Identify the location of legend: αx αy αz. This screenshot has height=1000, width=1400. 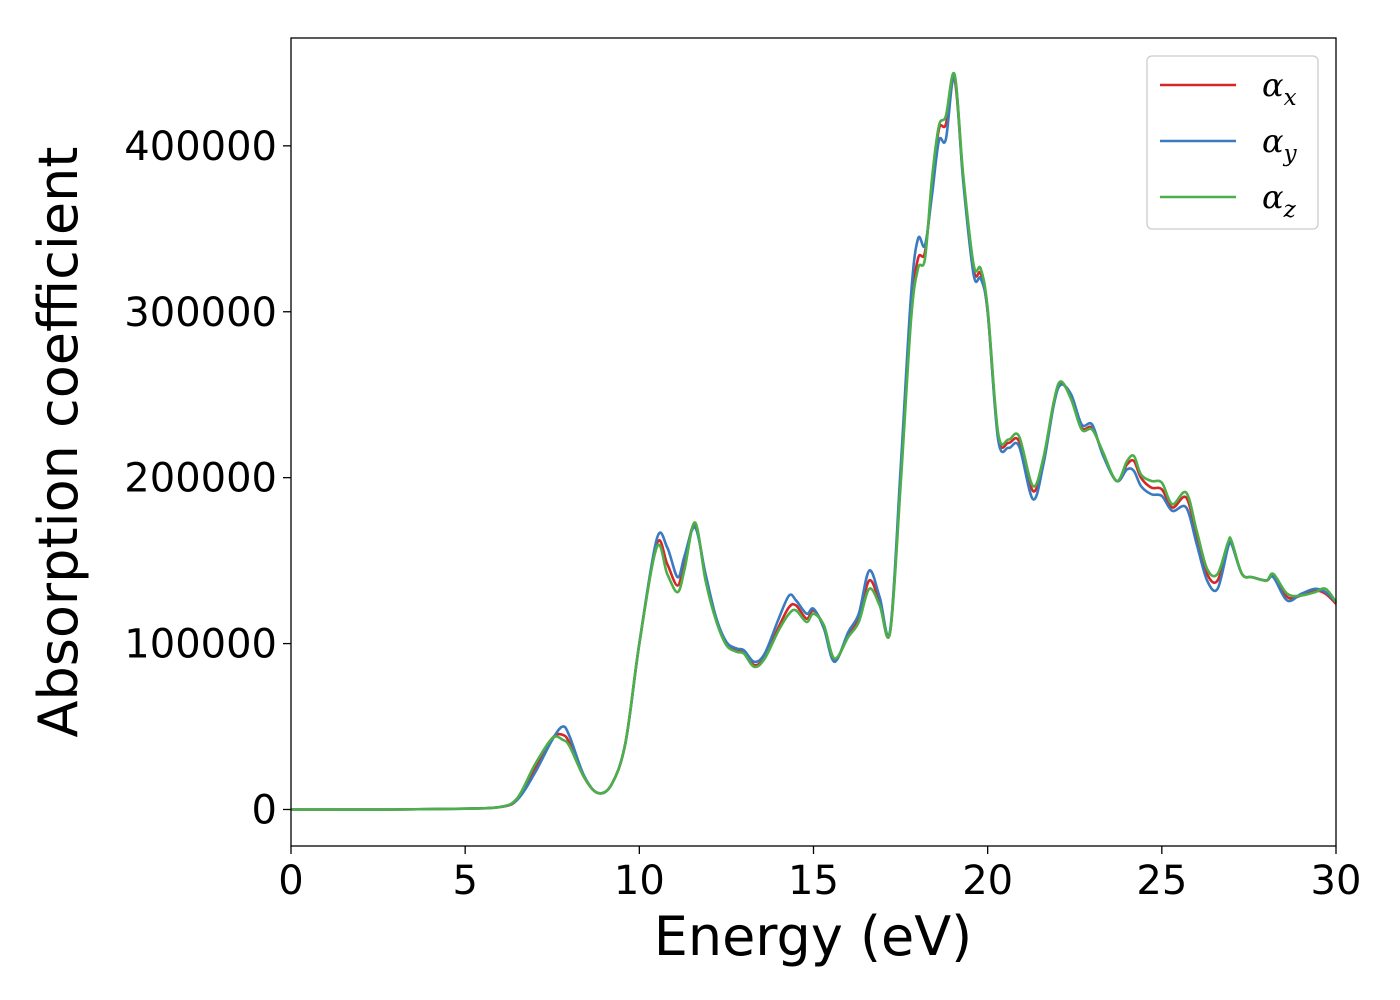
(1232, 142).